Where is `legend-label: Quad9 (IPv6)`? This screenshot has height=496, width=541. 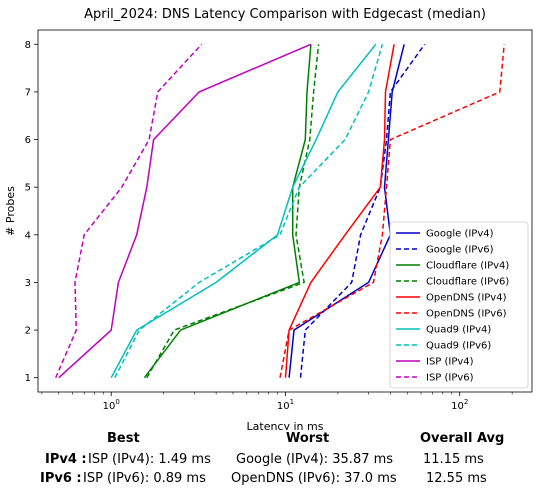 legend-label: Quad9 (IPv6) is located at coordinates (458, 346).